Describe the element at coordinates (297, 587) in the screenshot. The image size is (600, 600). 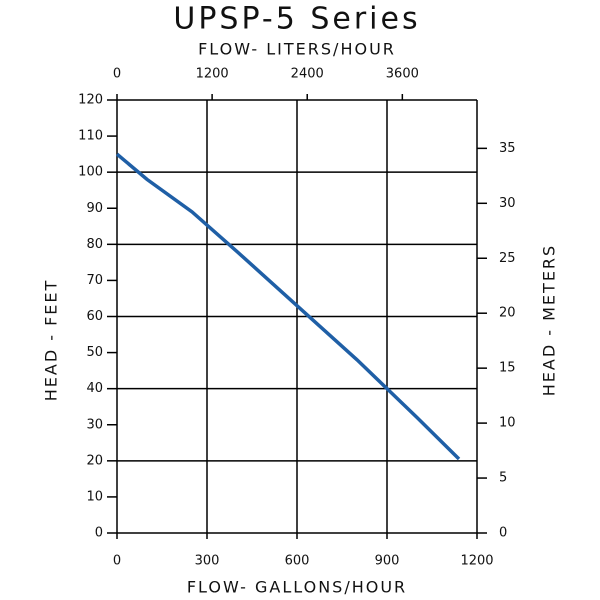
I see `x-axis-title: FLOW- GALLONS/HOUR` at that location.